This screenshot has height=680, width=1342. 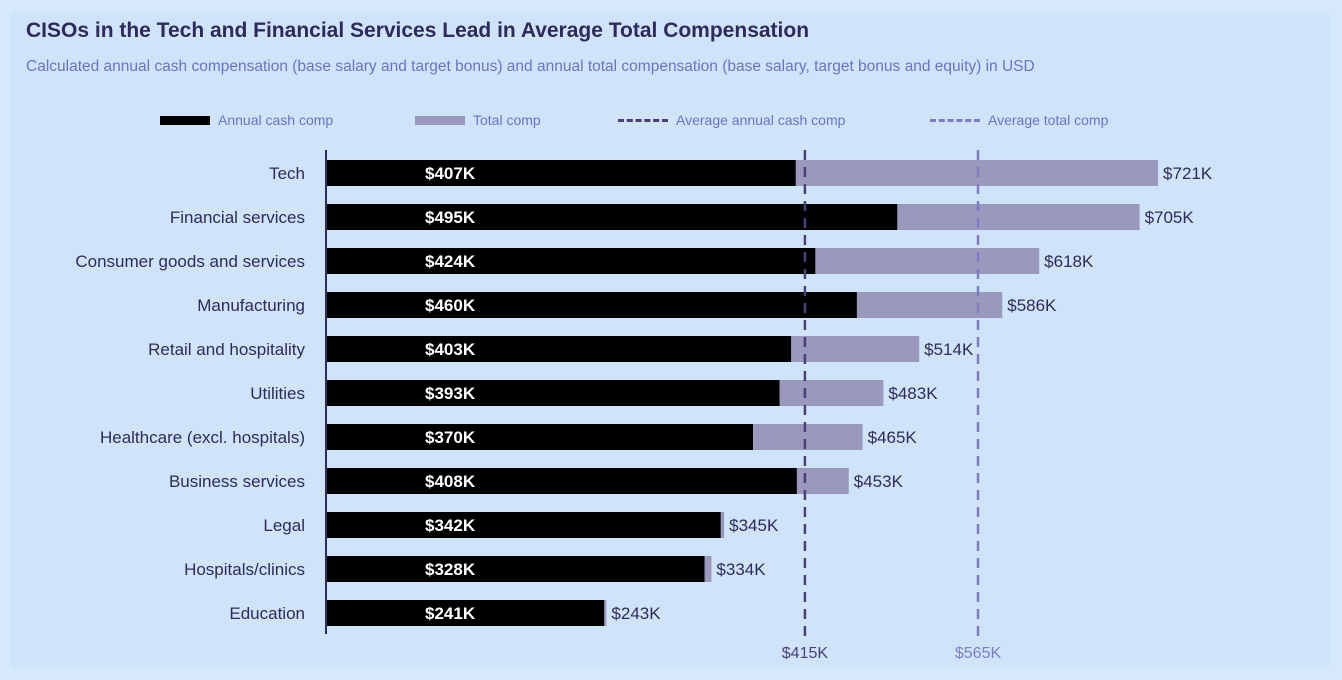 What do you see at coordinates (1032, 305) in the screenshot?
I see `total-value-label: $586K` at bounding box center [1032, 305].